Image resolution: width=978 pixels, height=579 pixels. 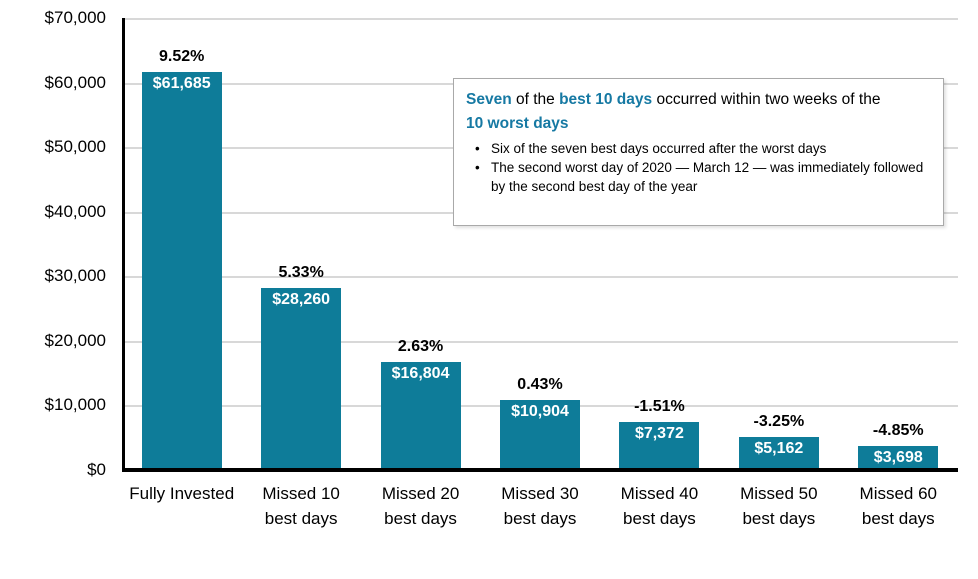 What do you see at coordinates (75, 340) in the screenshot?
I see `y-tick-label: $20,000` at bounding box center [75, 340].